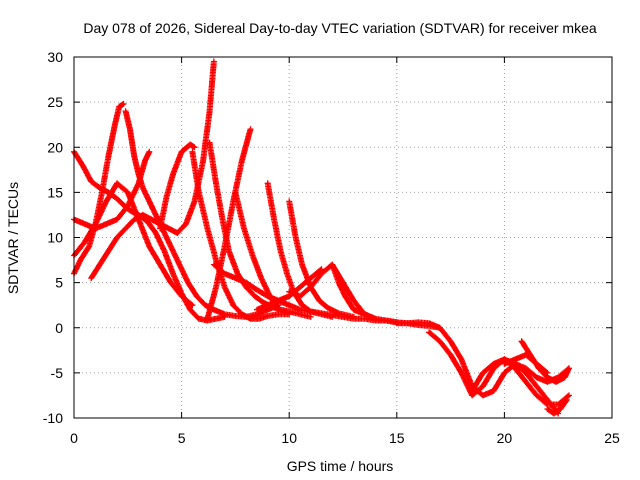 Image resolution: width=640 pixels, height=480 pixels. I want to click on x-tick-label: 5, so click(182, 438).